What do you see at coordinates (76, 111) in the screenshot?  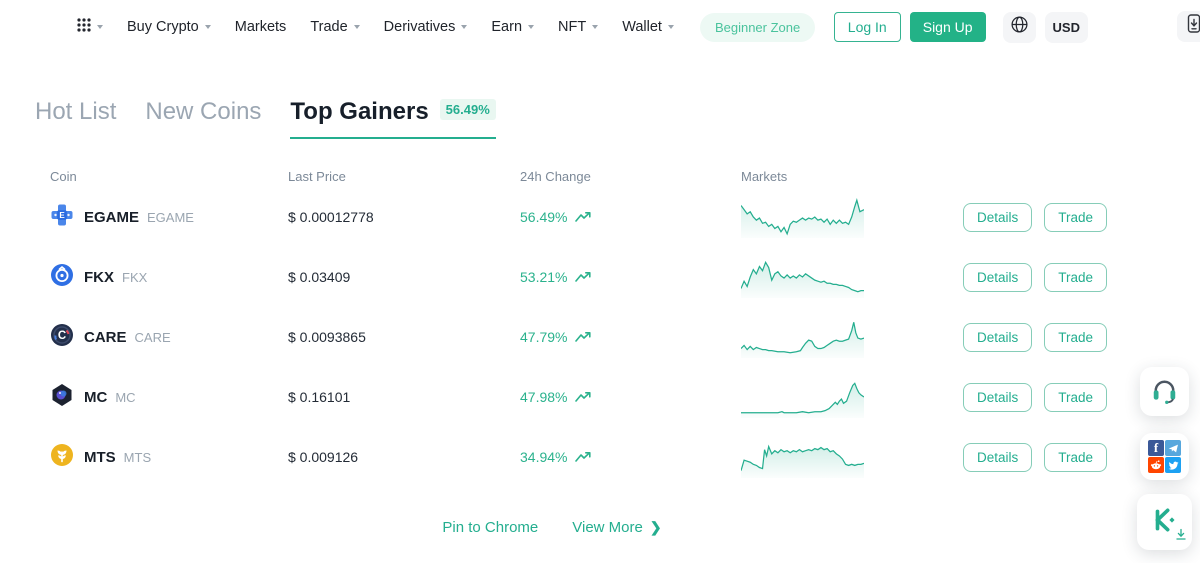 I see `tab-hot-list: Hot List` at bounding box center [76, 111].